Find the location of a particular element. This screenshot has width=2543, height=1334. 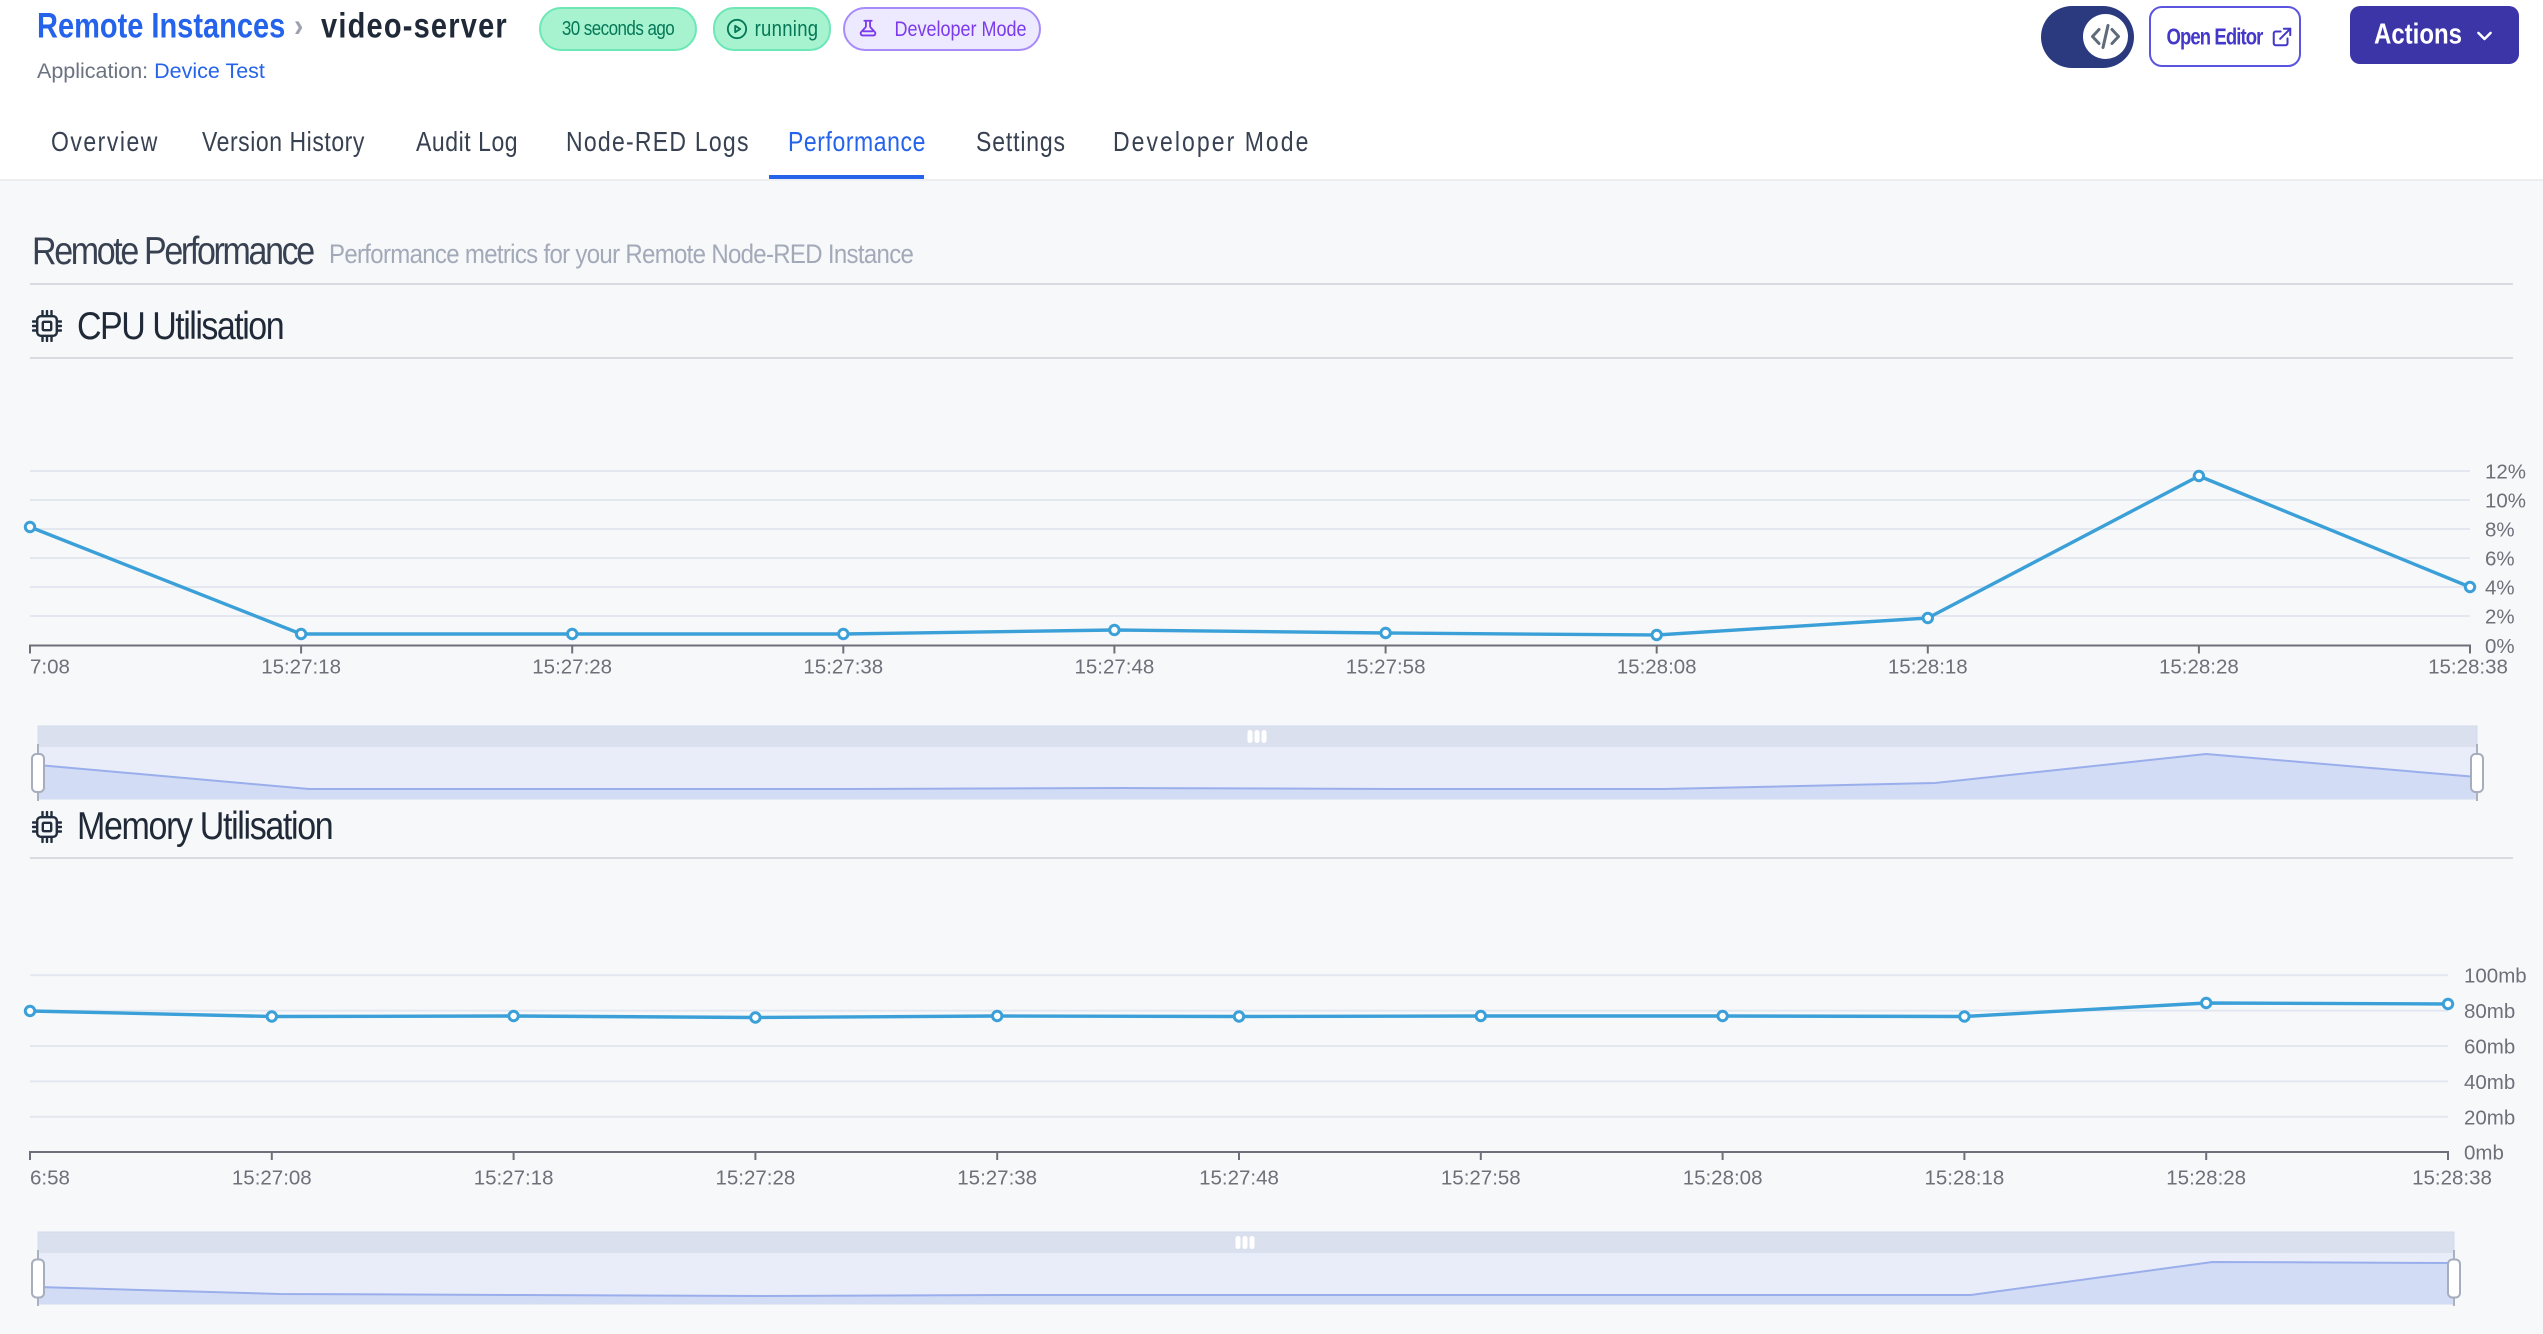

svg-text: 12% is located at coordinates (2505, 472).